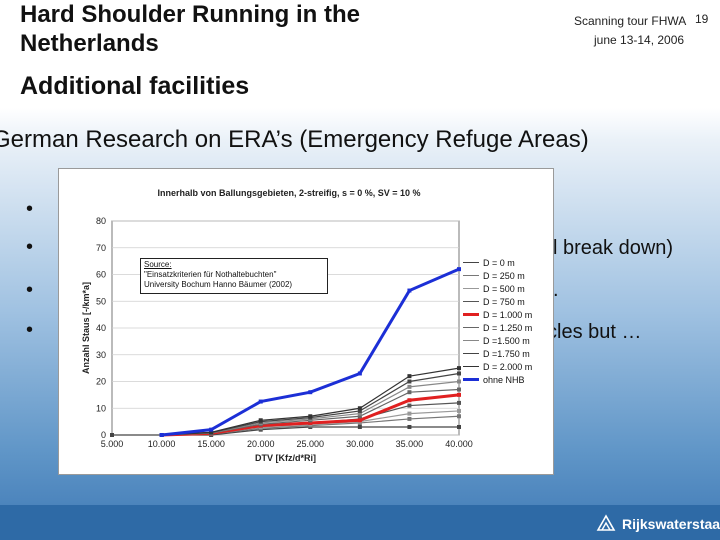  I want to click on slide-title-line1: Hard Shoulder Running in the, so click(190, 14).